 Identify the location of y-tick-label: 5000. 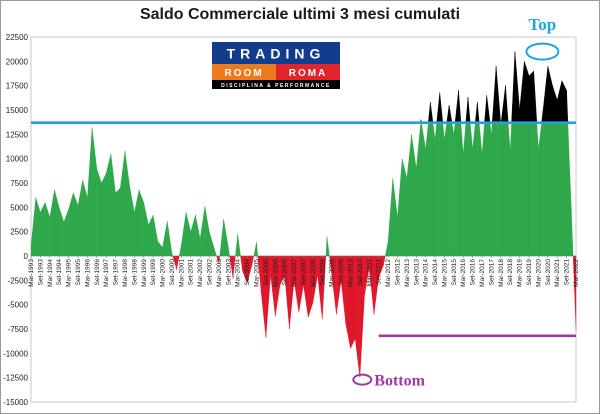
(19, 207).